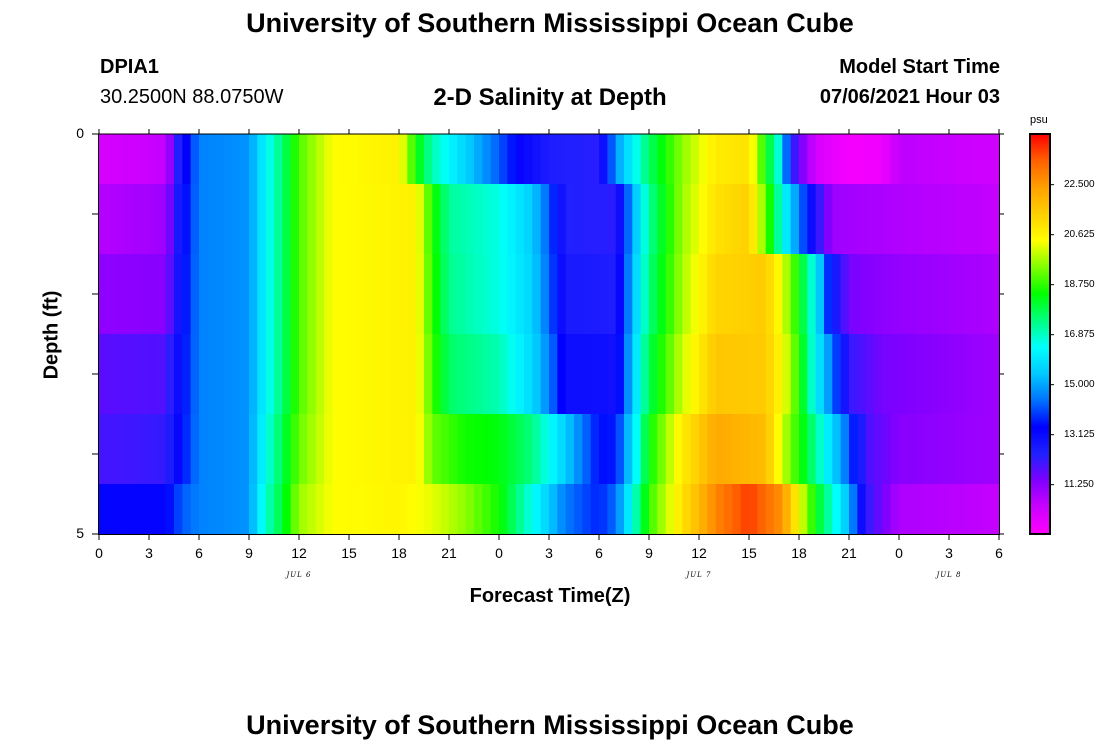  I want to click on day-label: JUL 6, so click(299, 575).